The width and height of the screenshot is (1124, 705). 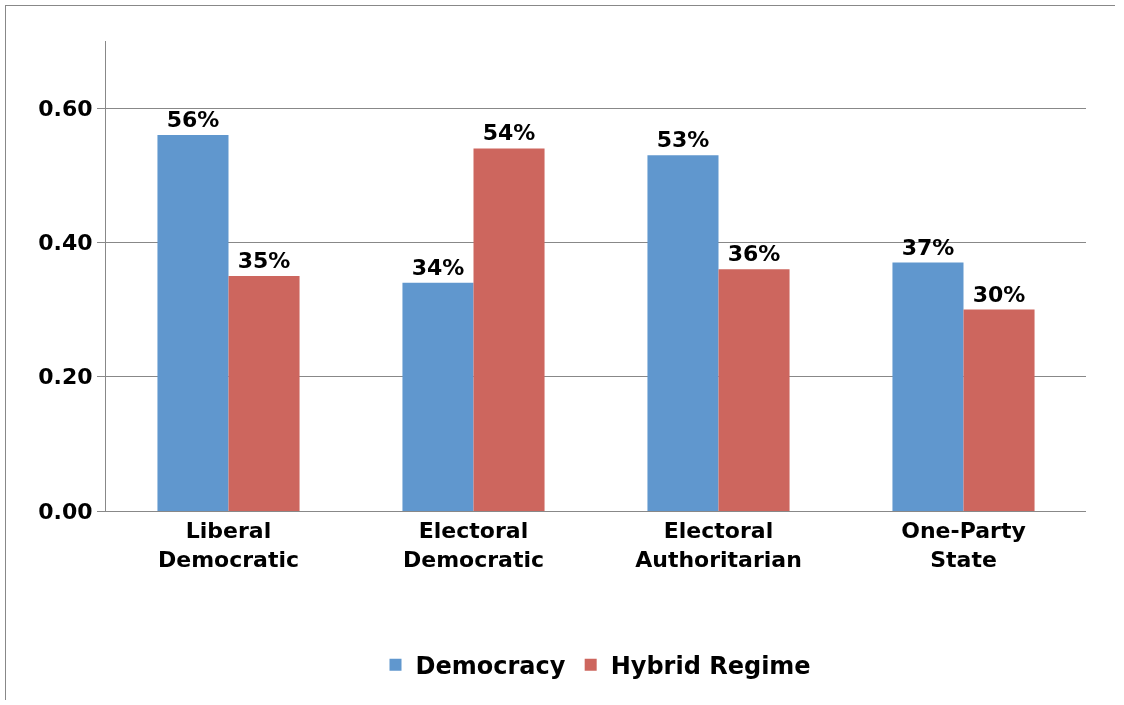 What do you see at coordinates (754, 254) in the screenshot?
I see `data-label: 36%` at bounding box center [754, 254].